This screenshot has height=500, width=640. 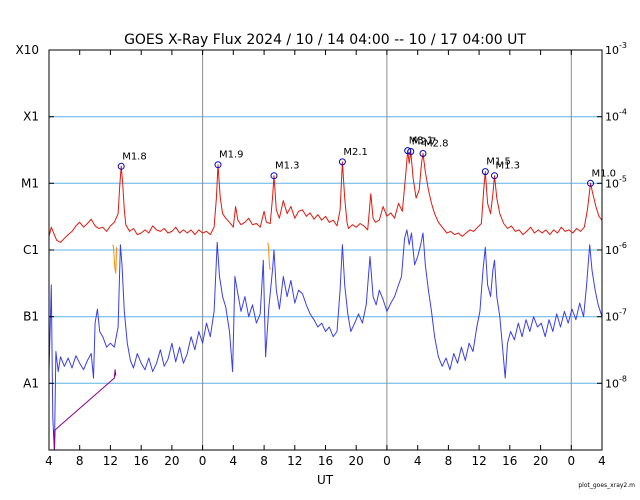 I want to click on peak-layer: M1.8 M1.9M1.3M2.1M3.1M2.7M2.8M1.5M1.3M1.0, so click(x=367, y=161).